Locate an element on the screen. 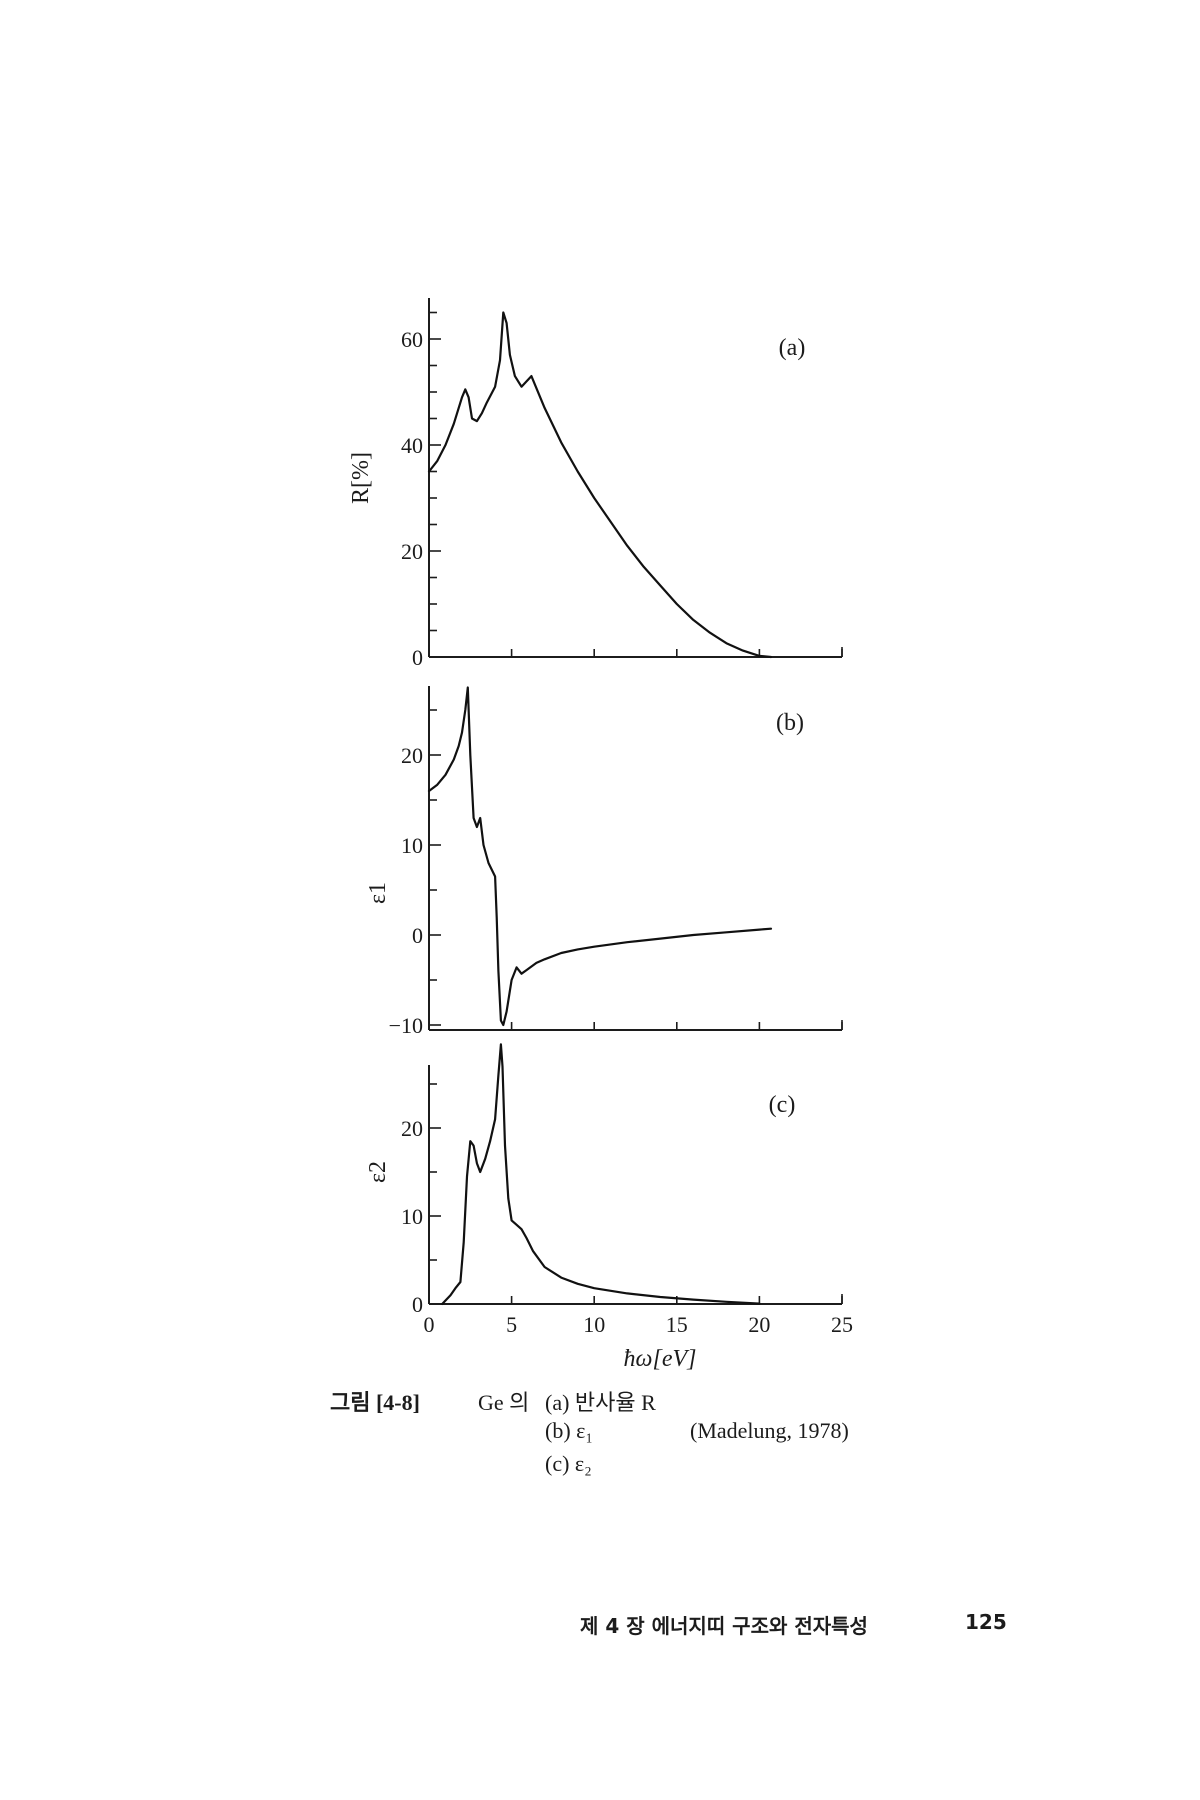 The image size is (1200, 1800). x-tick-label: 25 is located at coordinates (842, 1324).